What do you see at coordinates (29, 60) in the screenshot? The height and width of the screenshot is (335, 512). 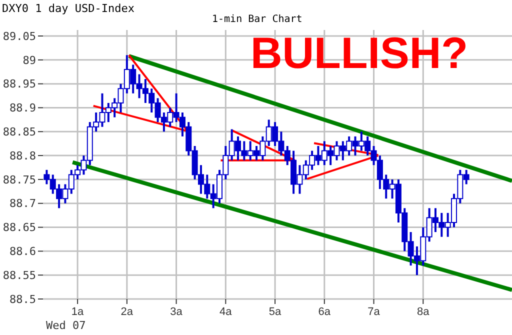 I see `y-tick-label: 89` at bounding box center [29, 60].